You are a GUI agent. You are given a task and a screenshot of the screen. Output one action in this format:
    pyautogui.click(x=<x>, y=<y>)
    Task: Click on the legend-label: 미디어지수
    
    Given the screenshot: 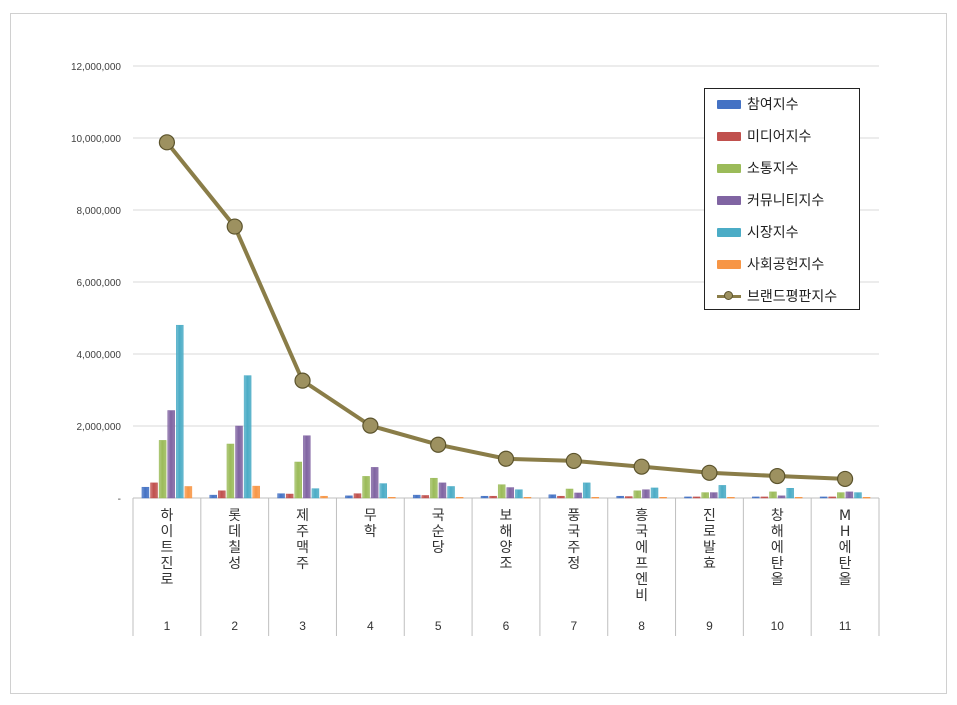 What is the action you would take?
    pyautogui.click(x=779, y=137)
    